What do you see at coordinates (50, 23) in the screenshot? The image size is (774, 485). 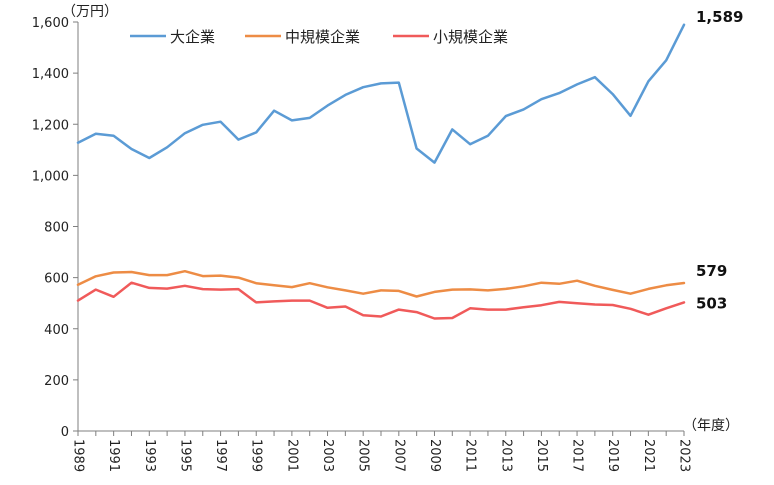 I see `y-tick-label: 1,600` at bounding box center [50, 23].